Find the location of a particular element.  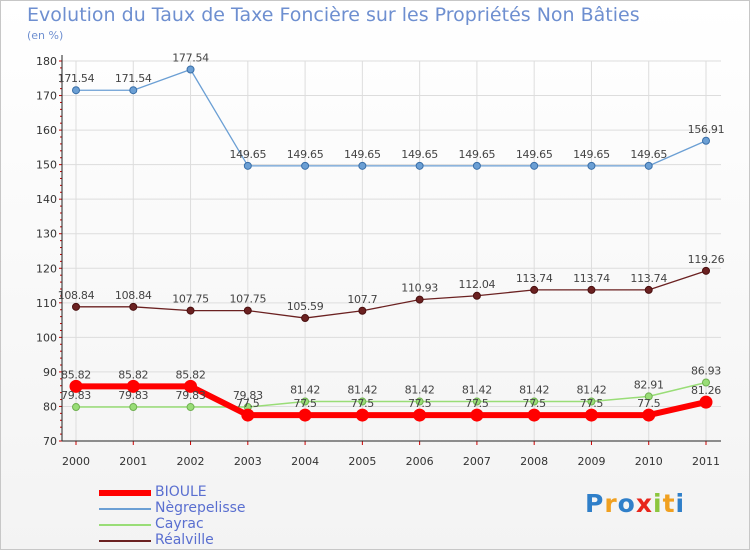

y-tick-label: 90 is located at coordinates (50, 372).